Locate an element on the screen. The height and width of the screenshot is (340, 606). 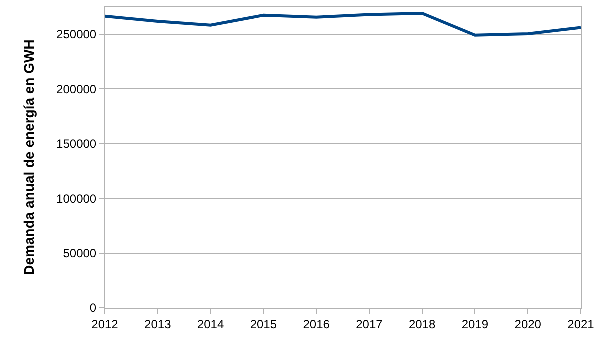
y-tick-label: 150000 is located at coordinates (76, 144).